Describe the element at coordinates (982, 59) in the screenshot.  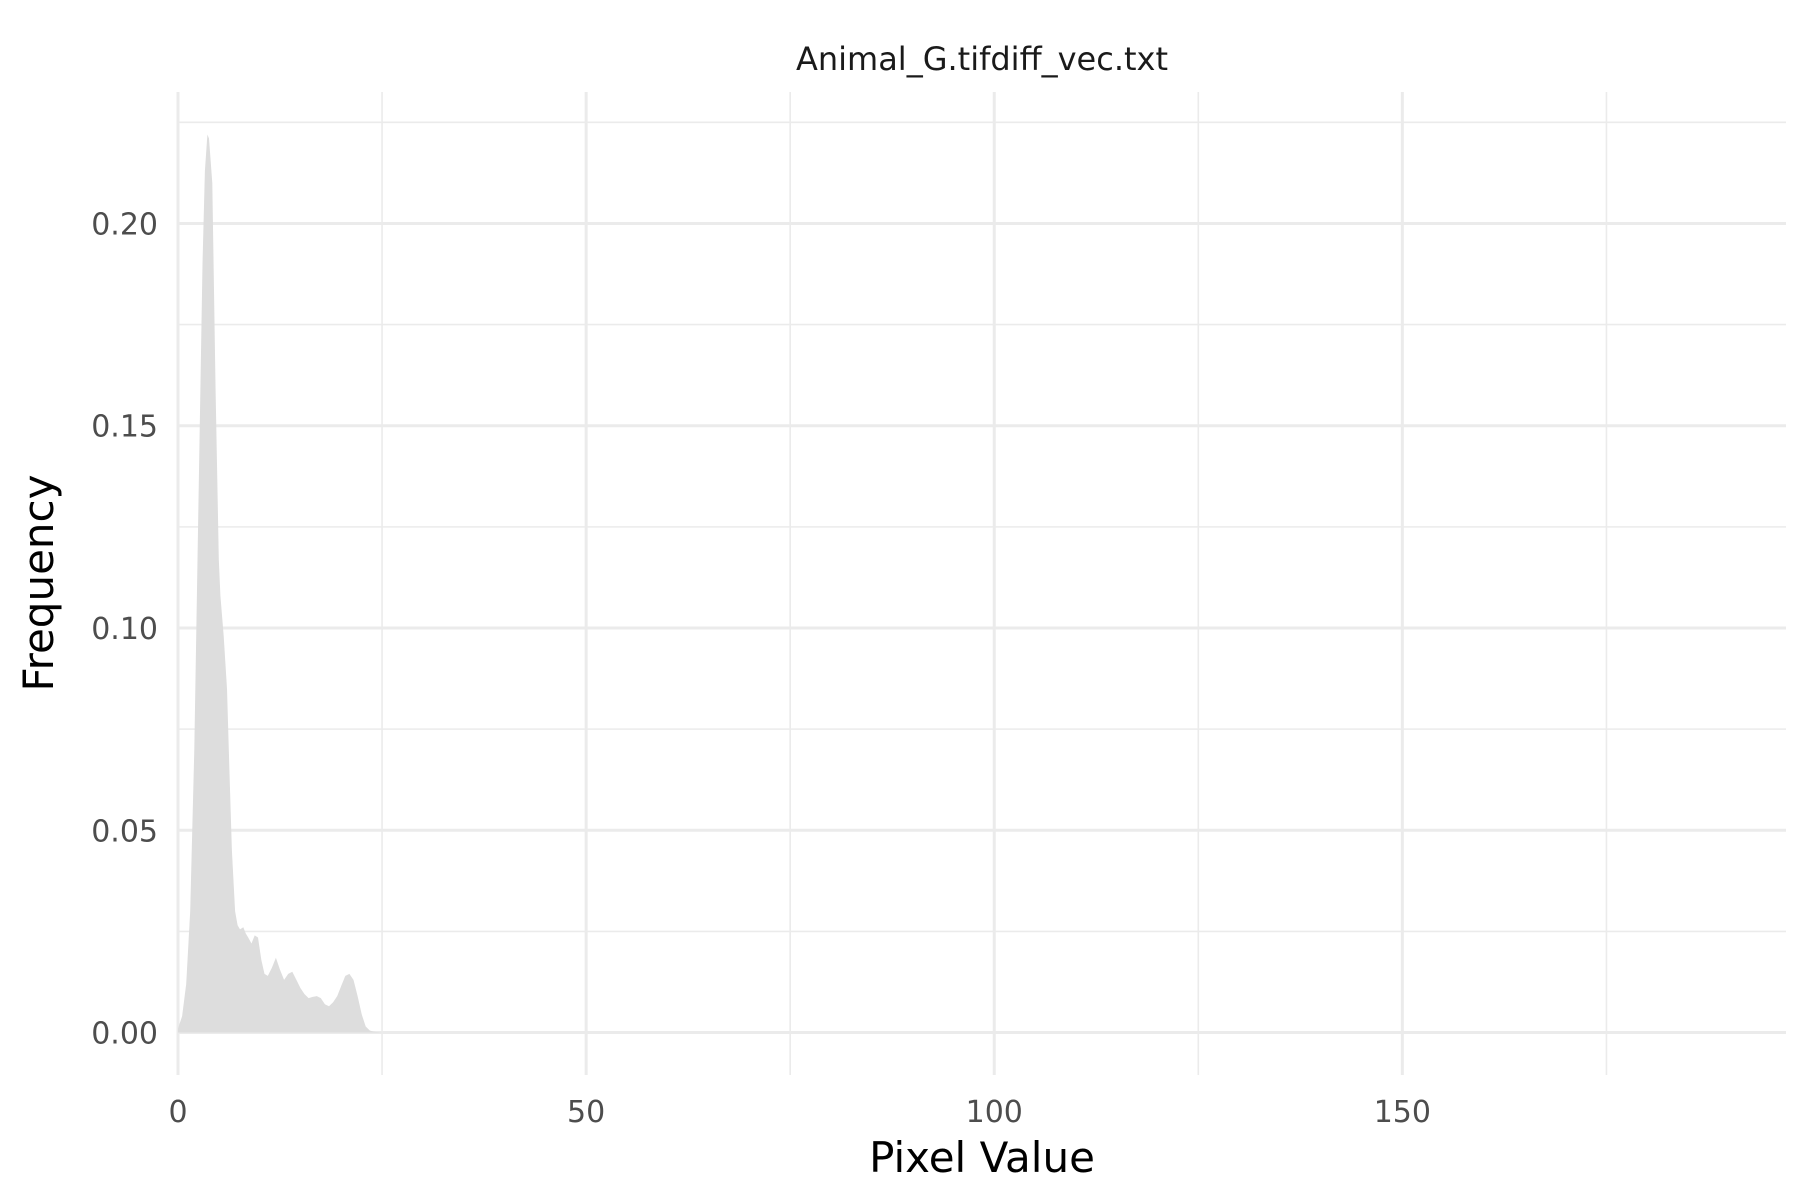
I see `chart-title: Animal_G.tifdiff_vec.txt` at that location.